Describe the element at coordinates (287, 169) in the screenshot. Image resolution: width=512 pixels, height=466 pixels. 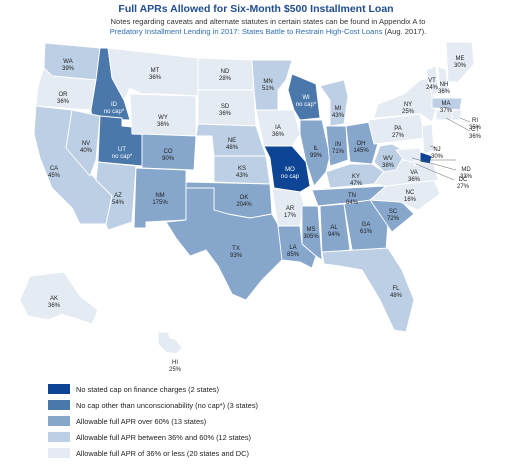
I see `state-mo` at that location.